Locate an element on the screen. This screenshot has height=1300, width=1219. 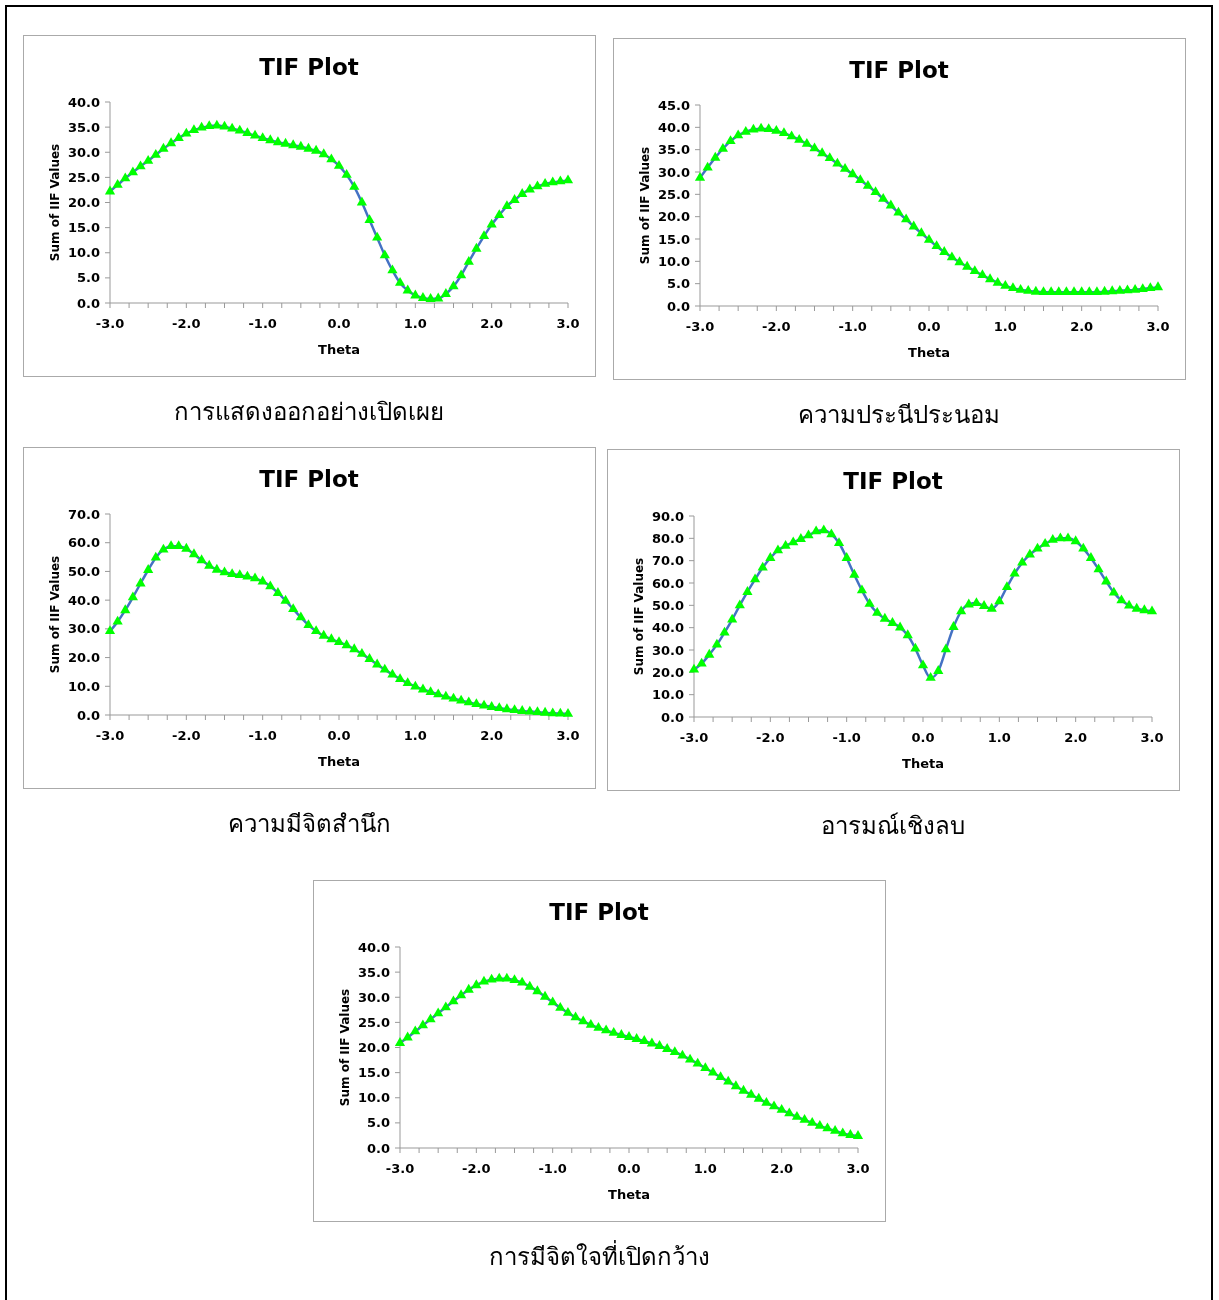
y-tick-label: 80.0 is located at coordinates (667, 538).